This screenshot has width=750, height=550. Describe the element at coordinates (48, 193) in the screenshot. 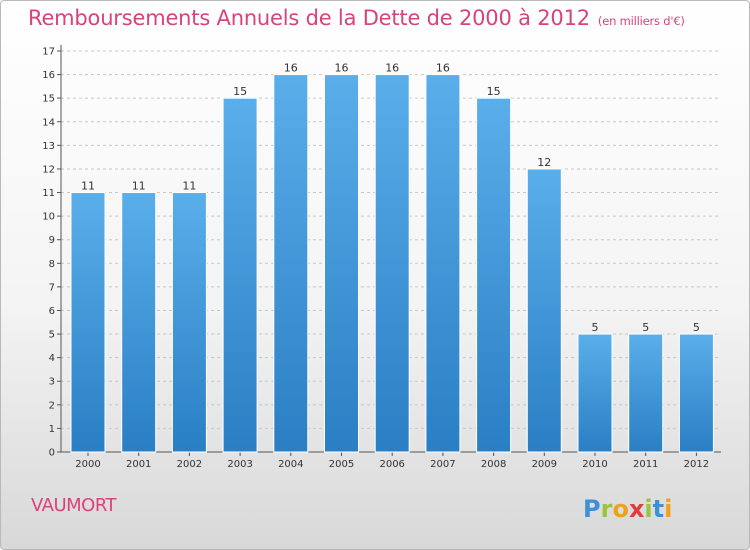

I see `y-tick-label: 11` at that location.